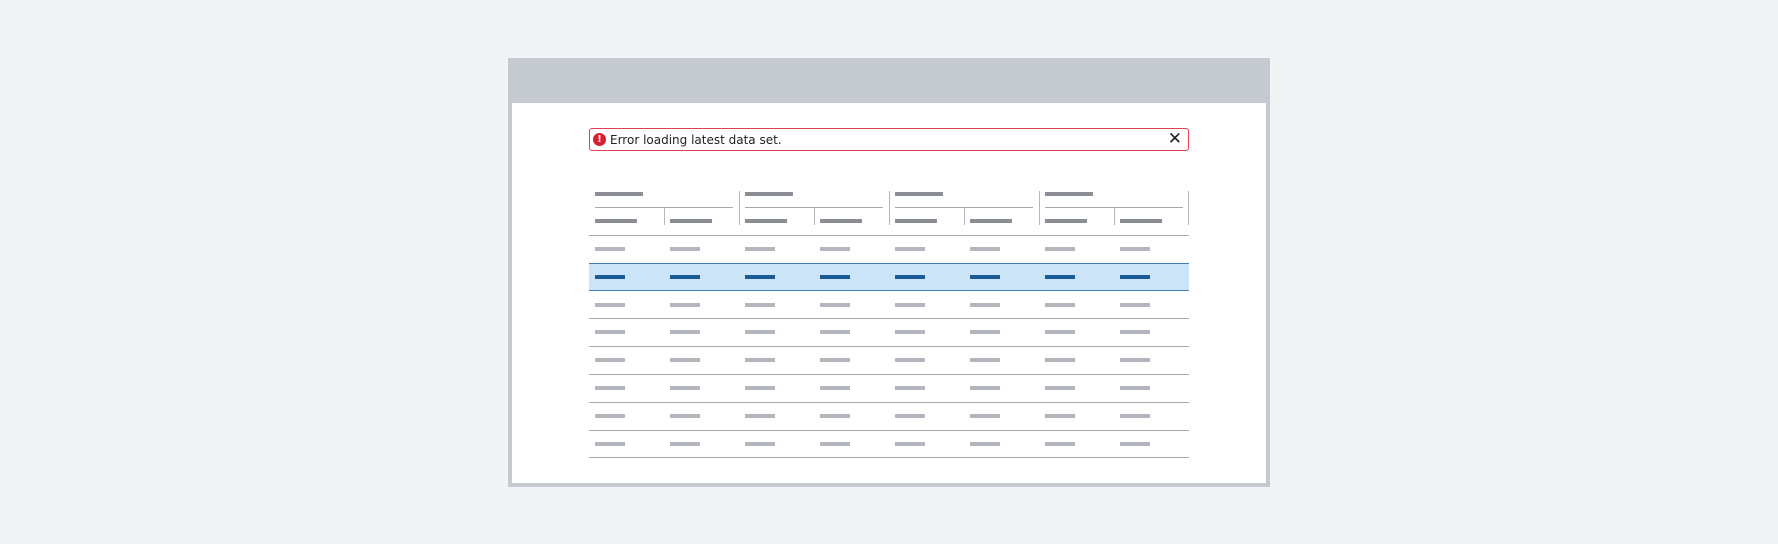  Describe the element at coordinates (1174, 139) in the screenshot. I see `close-x-icon: ✕` at that location.